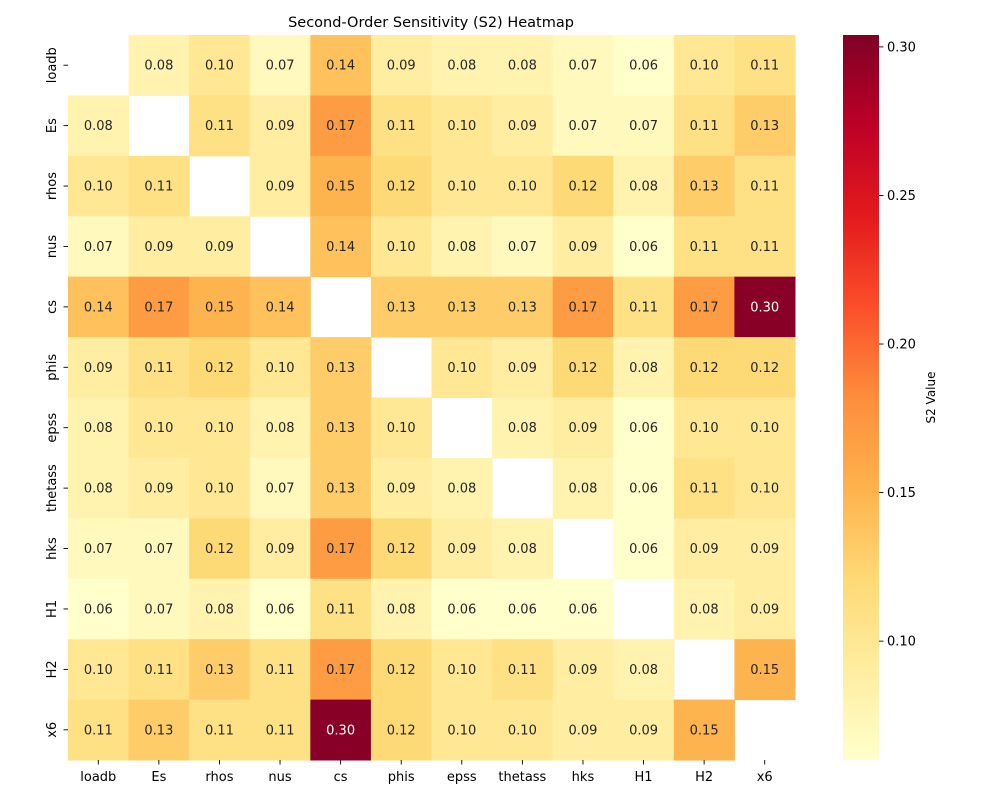 This screenshot has height=800, width=1000. What do you see at coordinates (583, 609) in the screenshot?
I see `heatmap-cell-H1-hks` at bounding box center [583, 609].